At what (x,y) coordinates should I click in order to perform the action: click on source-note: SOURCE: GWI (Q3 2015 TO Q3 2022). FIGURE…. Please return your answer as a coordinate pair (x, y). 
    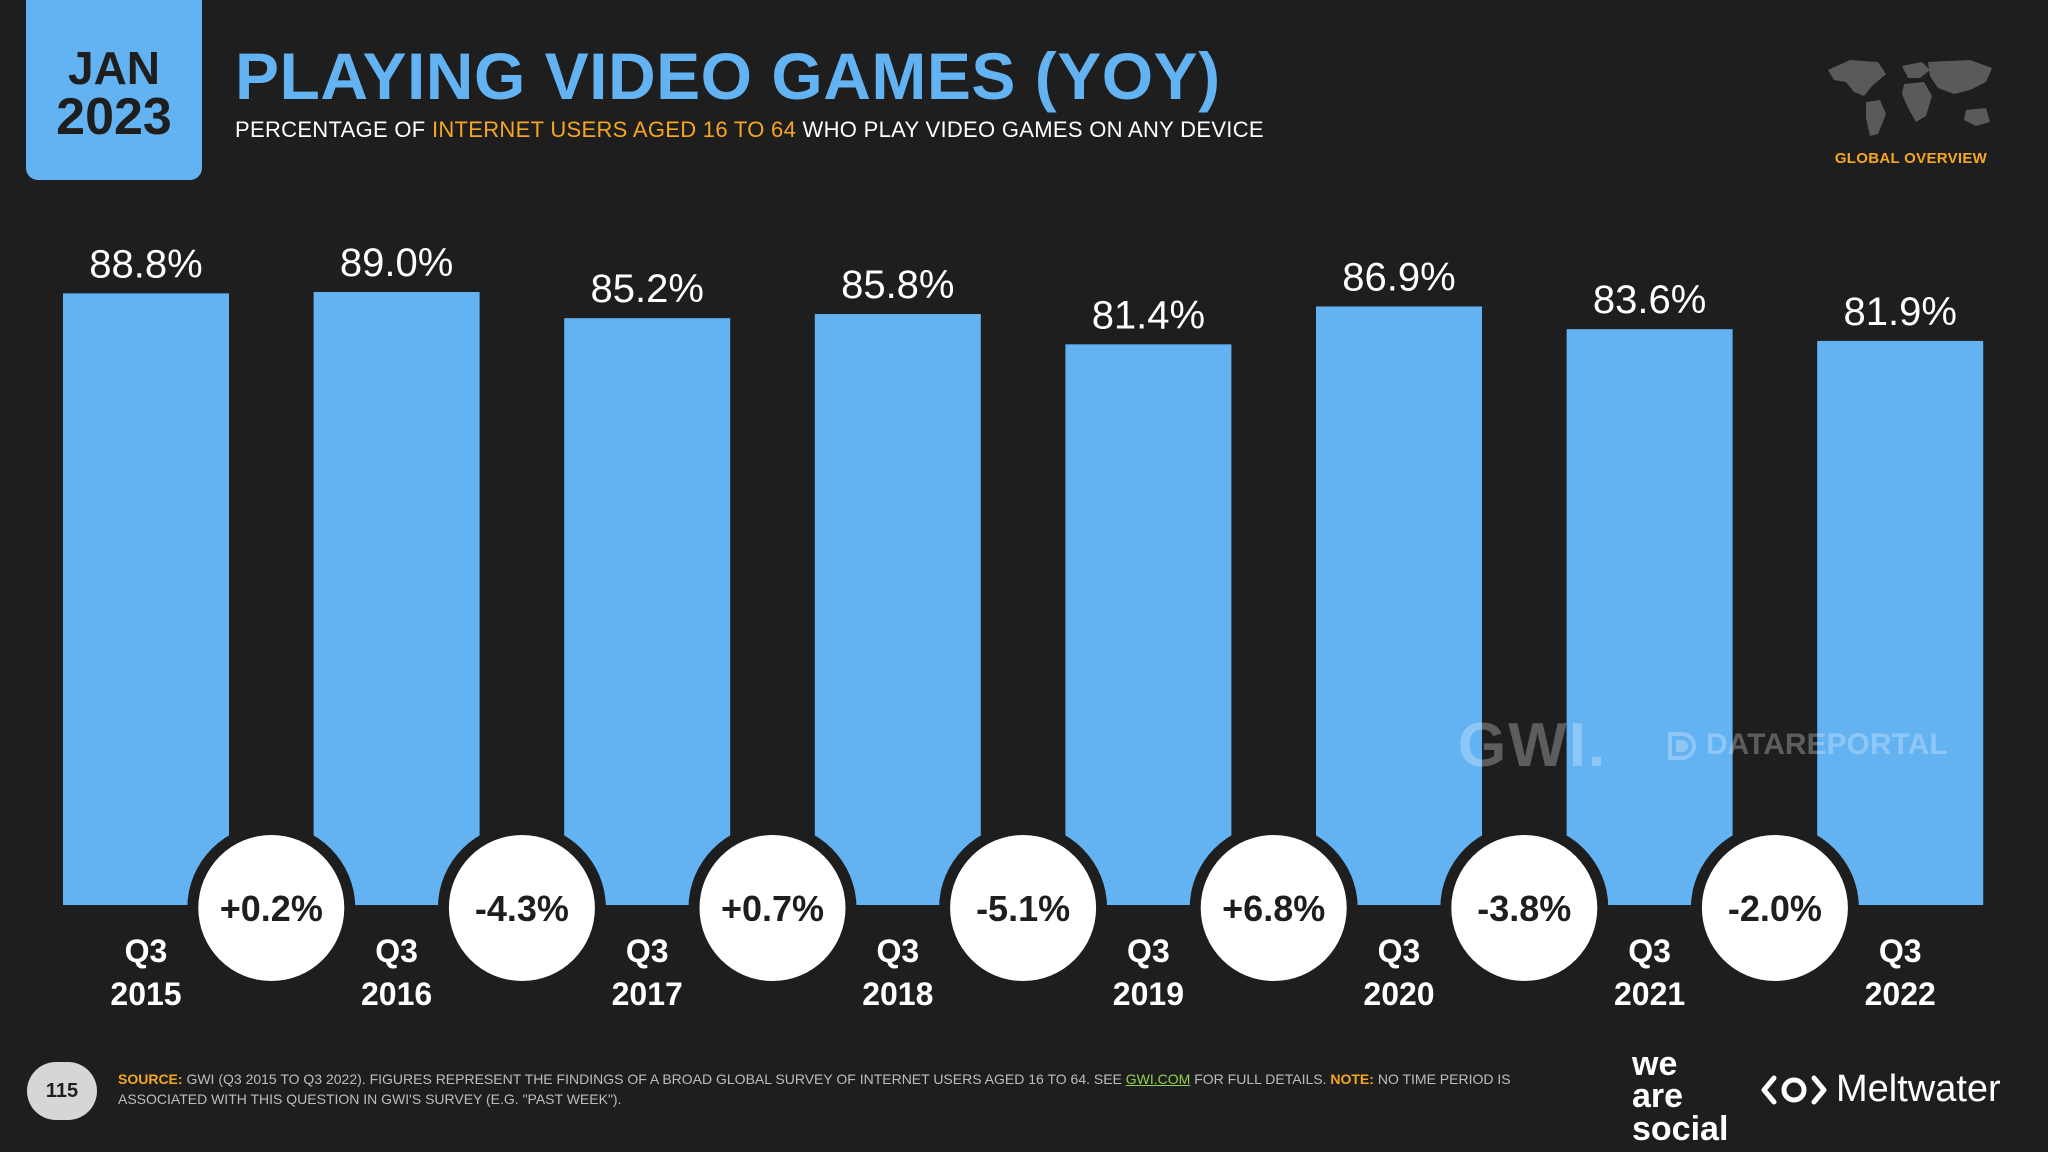
    Looking at the image, I should click on (848, 1089).